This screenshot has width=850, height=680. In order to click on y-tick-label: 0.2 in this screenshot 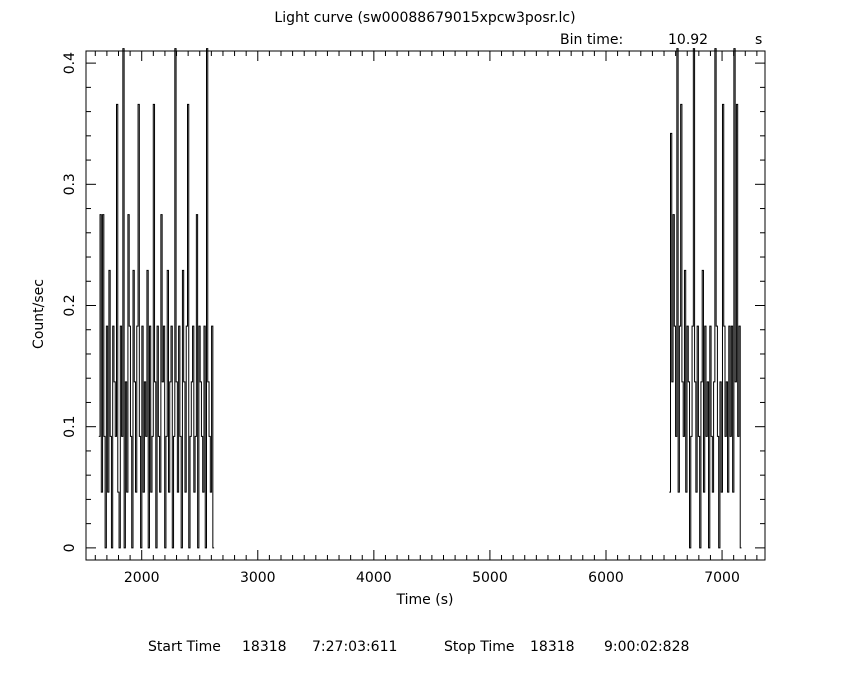, I will do `click(70, 305)`.